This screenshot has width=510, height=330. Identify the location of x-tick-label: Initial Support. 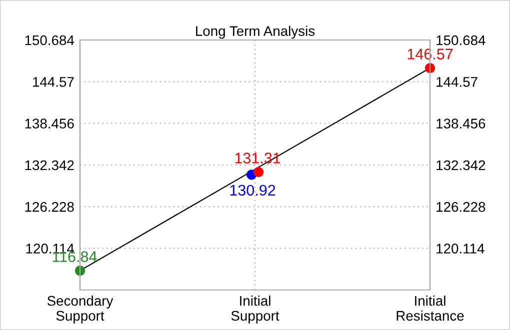
(255, 310).